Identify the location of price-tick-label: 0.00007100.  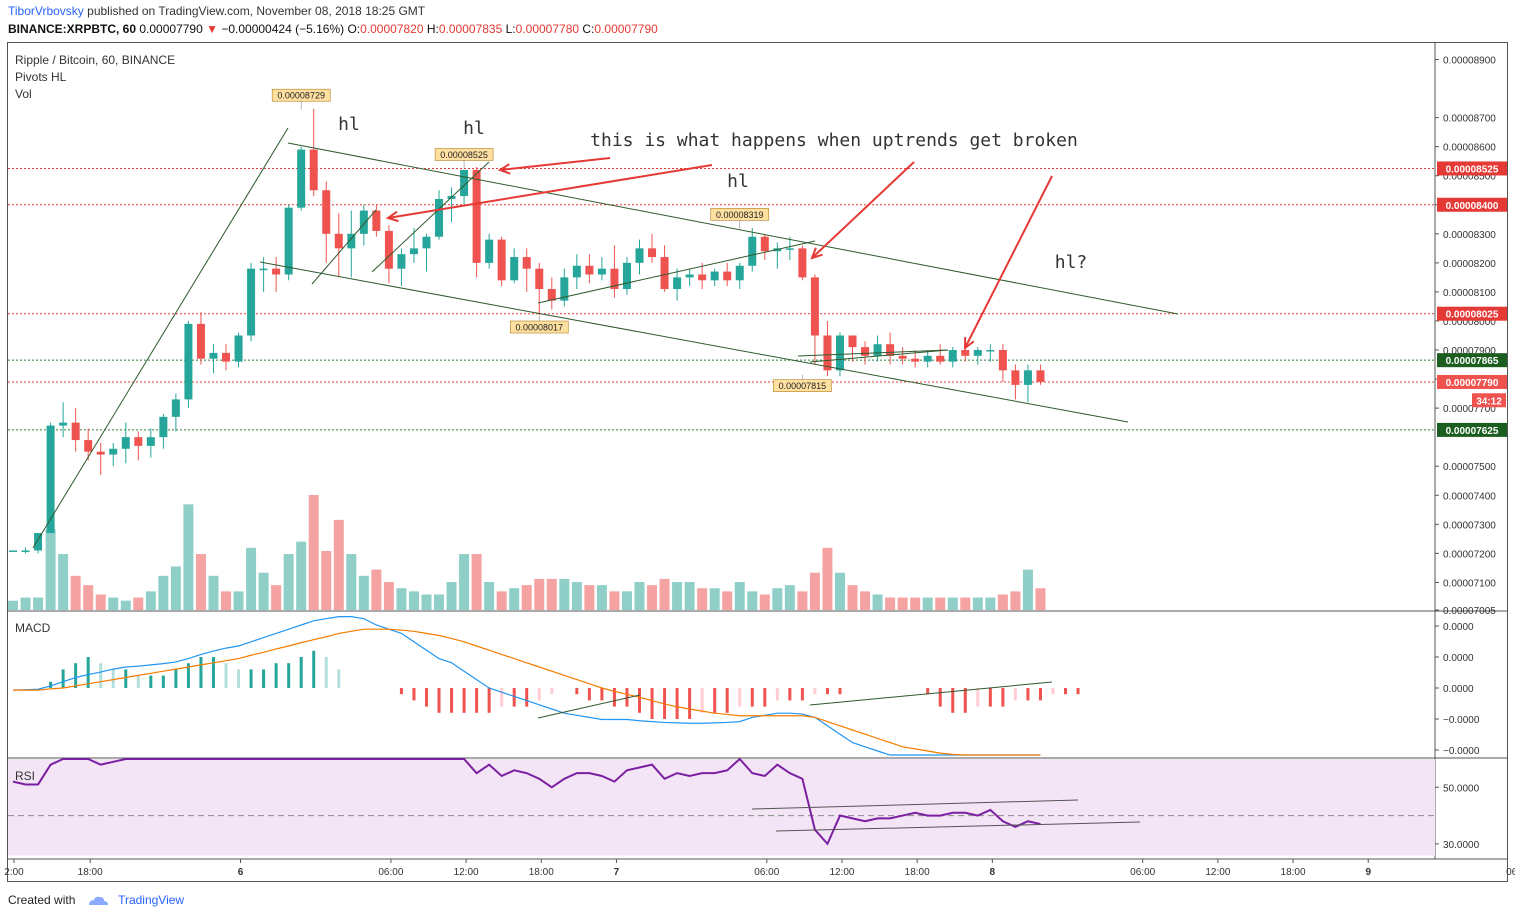
(1469, 583).